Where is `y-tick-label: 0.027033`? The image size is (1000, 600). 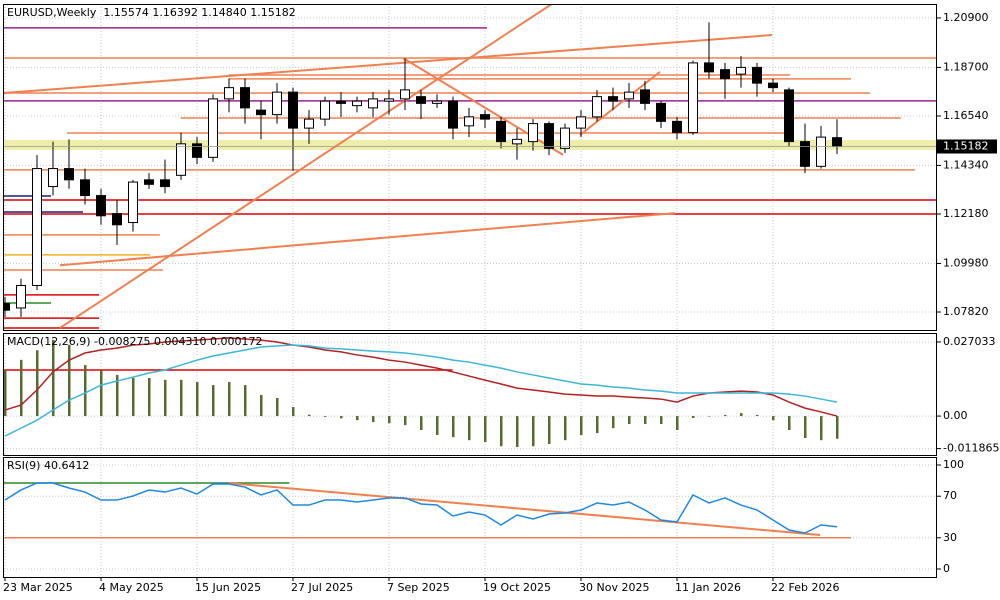
y-tick-label: 0.027033 is located at coordinates (969, 341).